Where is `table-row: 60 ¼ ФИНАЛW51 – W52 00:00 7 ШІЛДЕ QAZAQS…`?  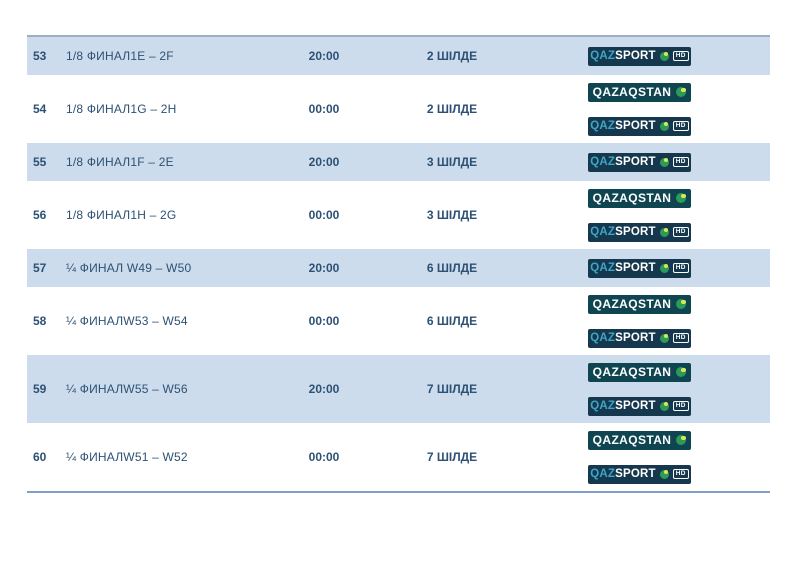 table-row: 60 ¼ ФИНАЛW51 – W52 00:00 7 ШІЛДЕ QAZAQS… is located at coordinates (398, 457).